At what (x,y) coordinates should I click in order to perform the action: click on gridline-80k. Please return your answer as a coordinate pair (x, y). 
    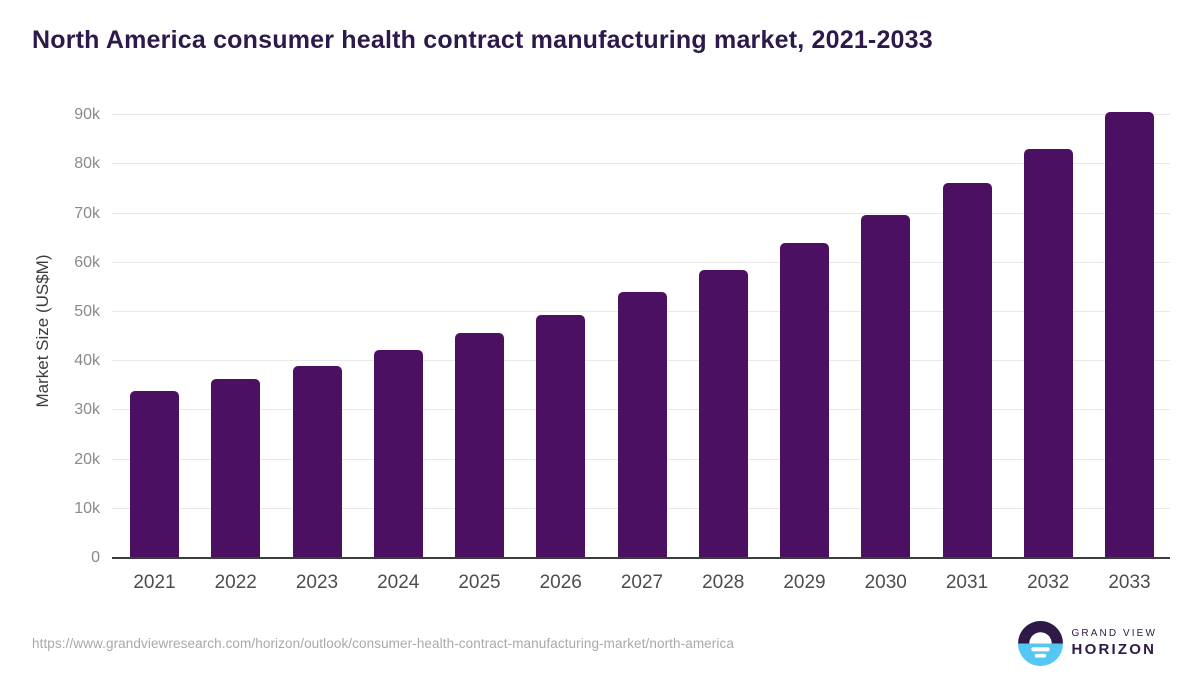
    Looking at the image, I should click on (641, 164).